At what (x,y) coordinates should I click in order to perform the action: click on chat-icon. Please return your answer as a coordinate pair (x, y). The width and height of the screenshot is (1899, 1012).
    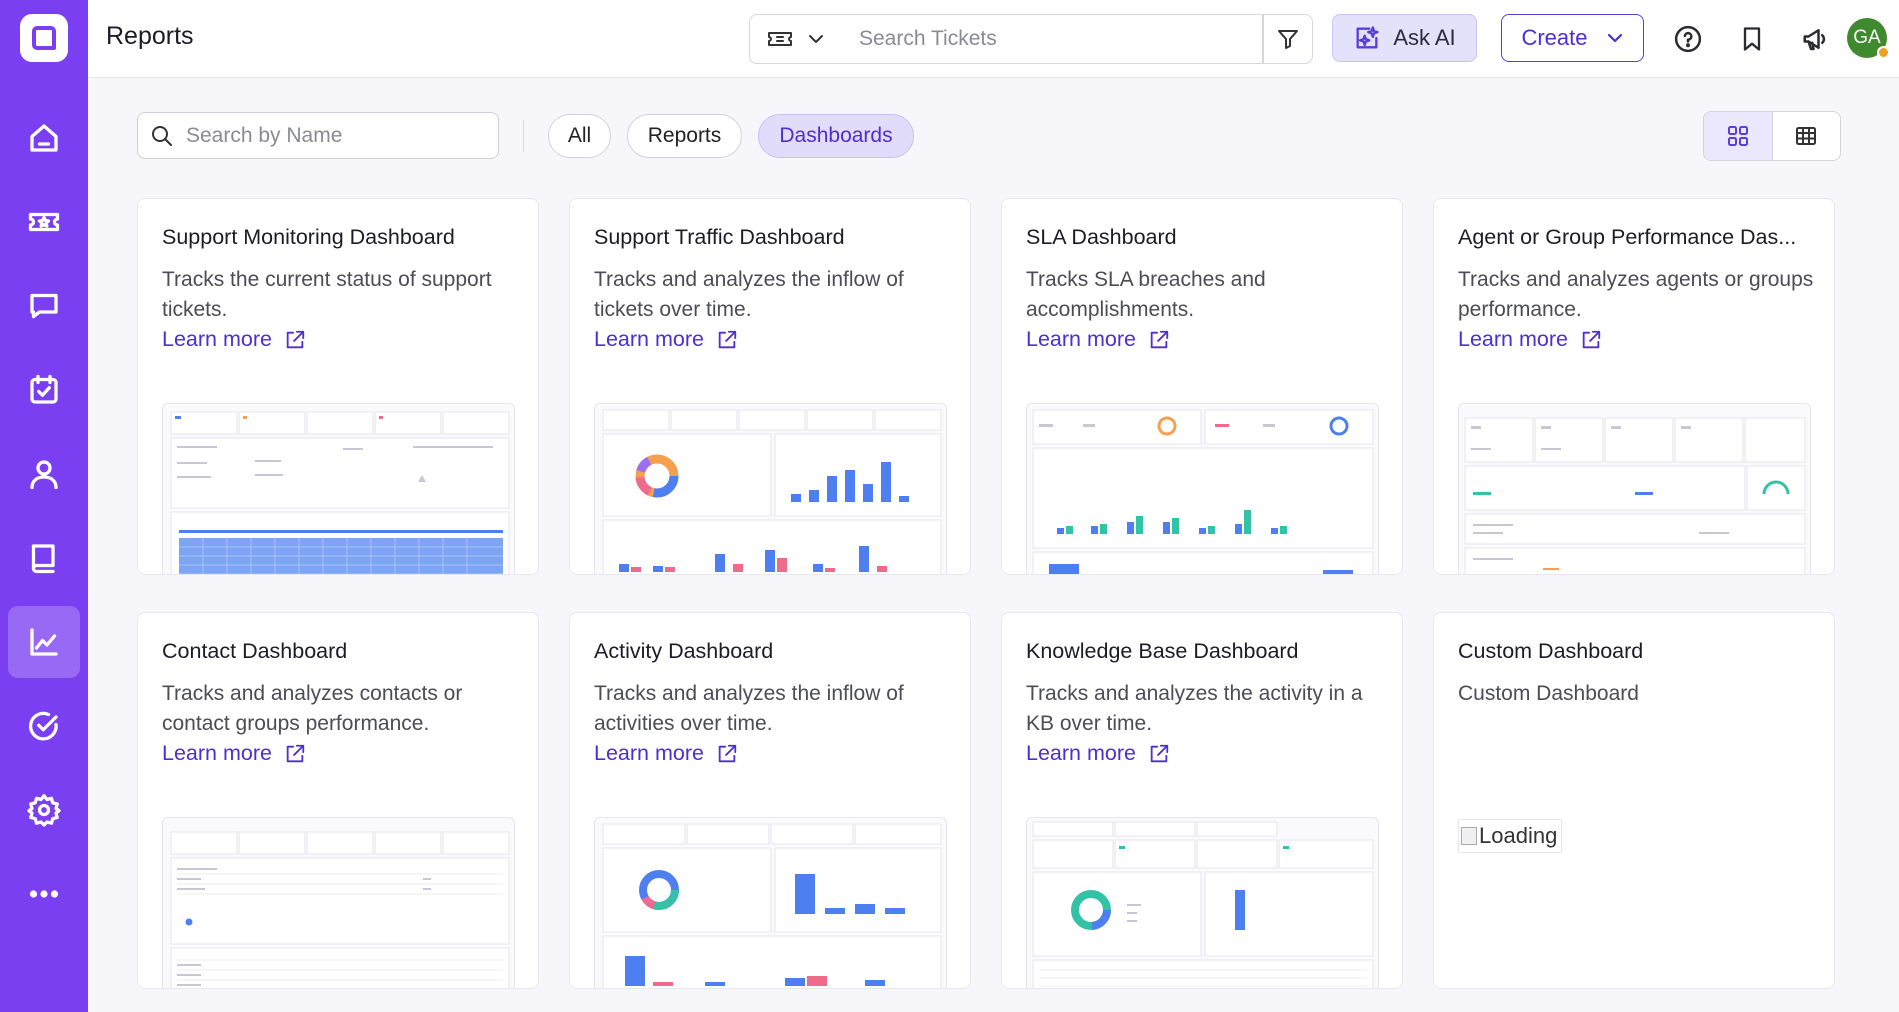
    Looking at the image, I should click on (44, 306).